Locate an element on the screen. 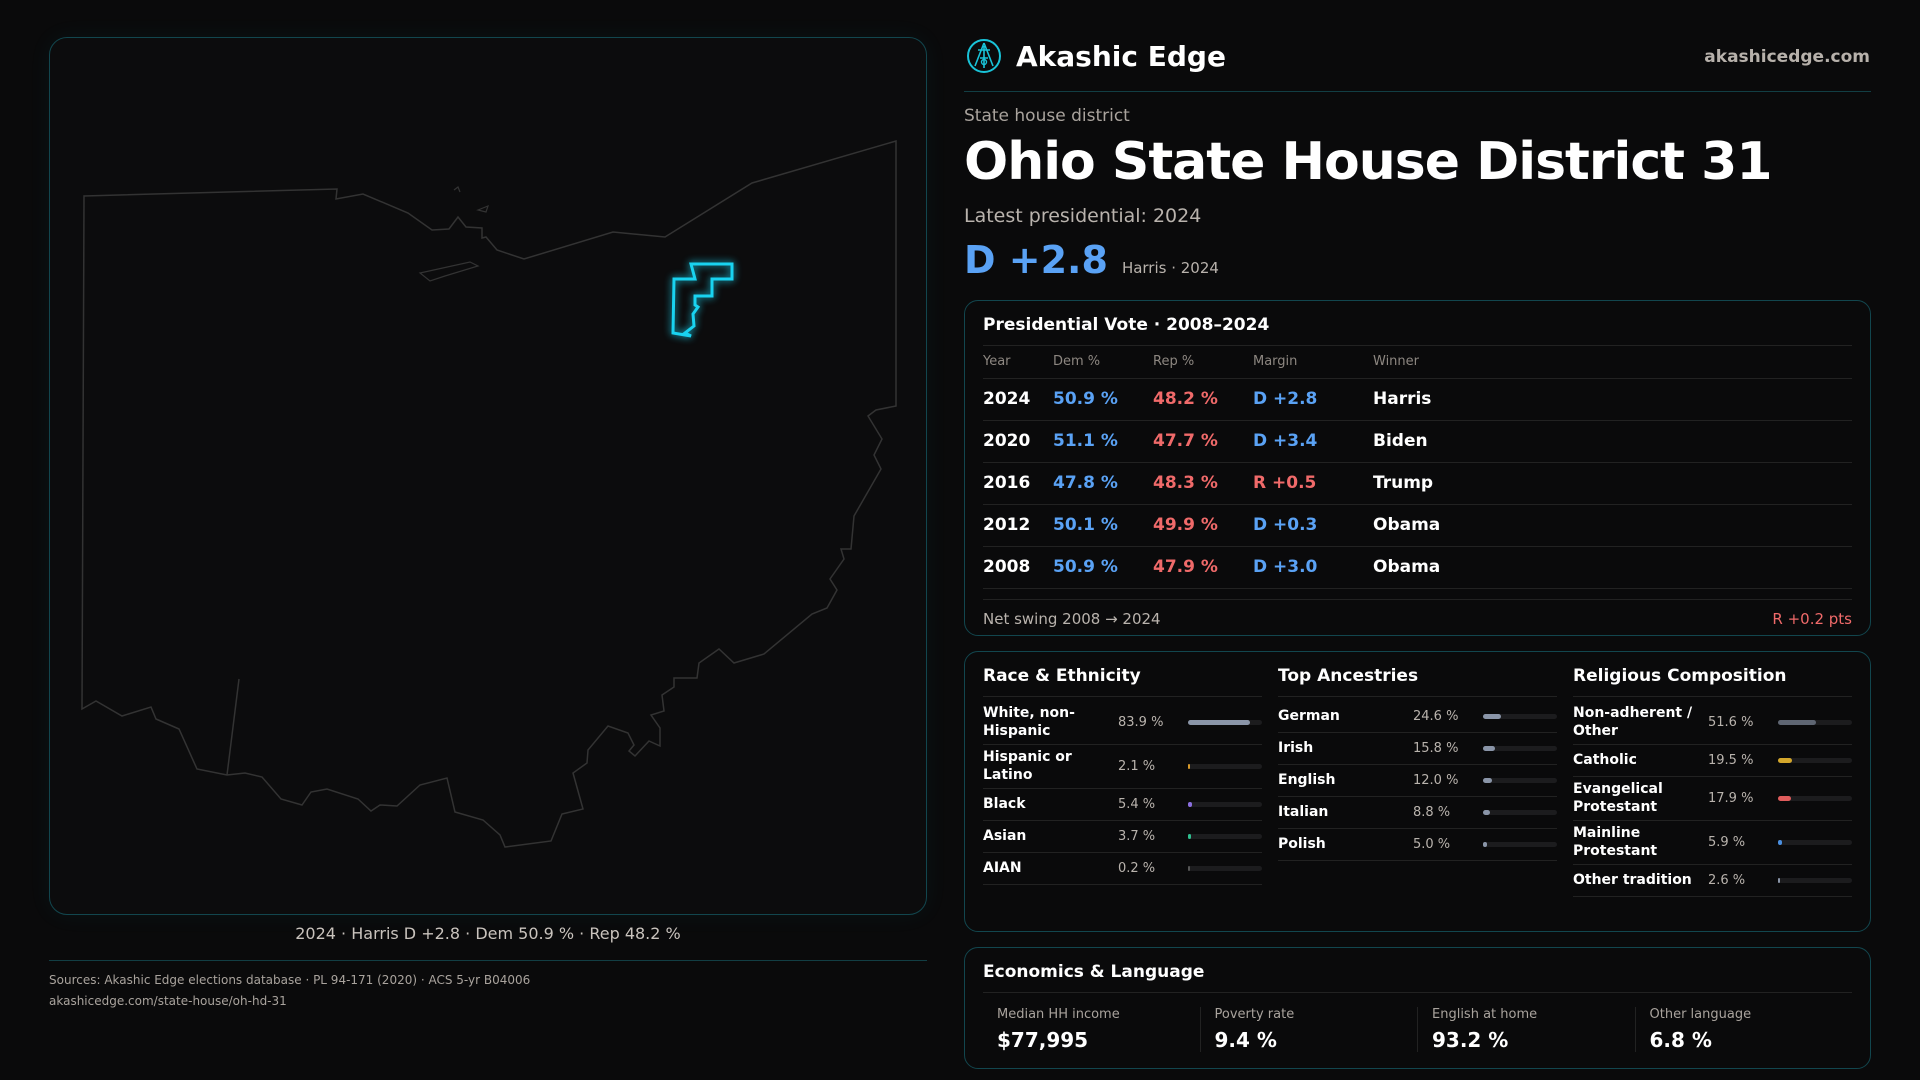  section-title: Top Ancestries is located at coordinates (1417, 681).